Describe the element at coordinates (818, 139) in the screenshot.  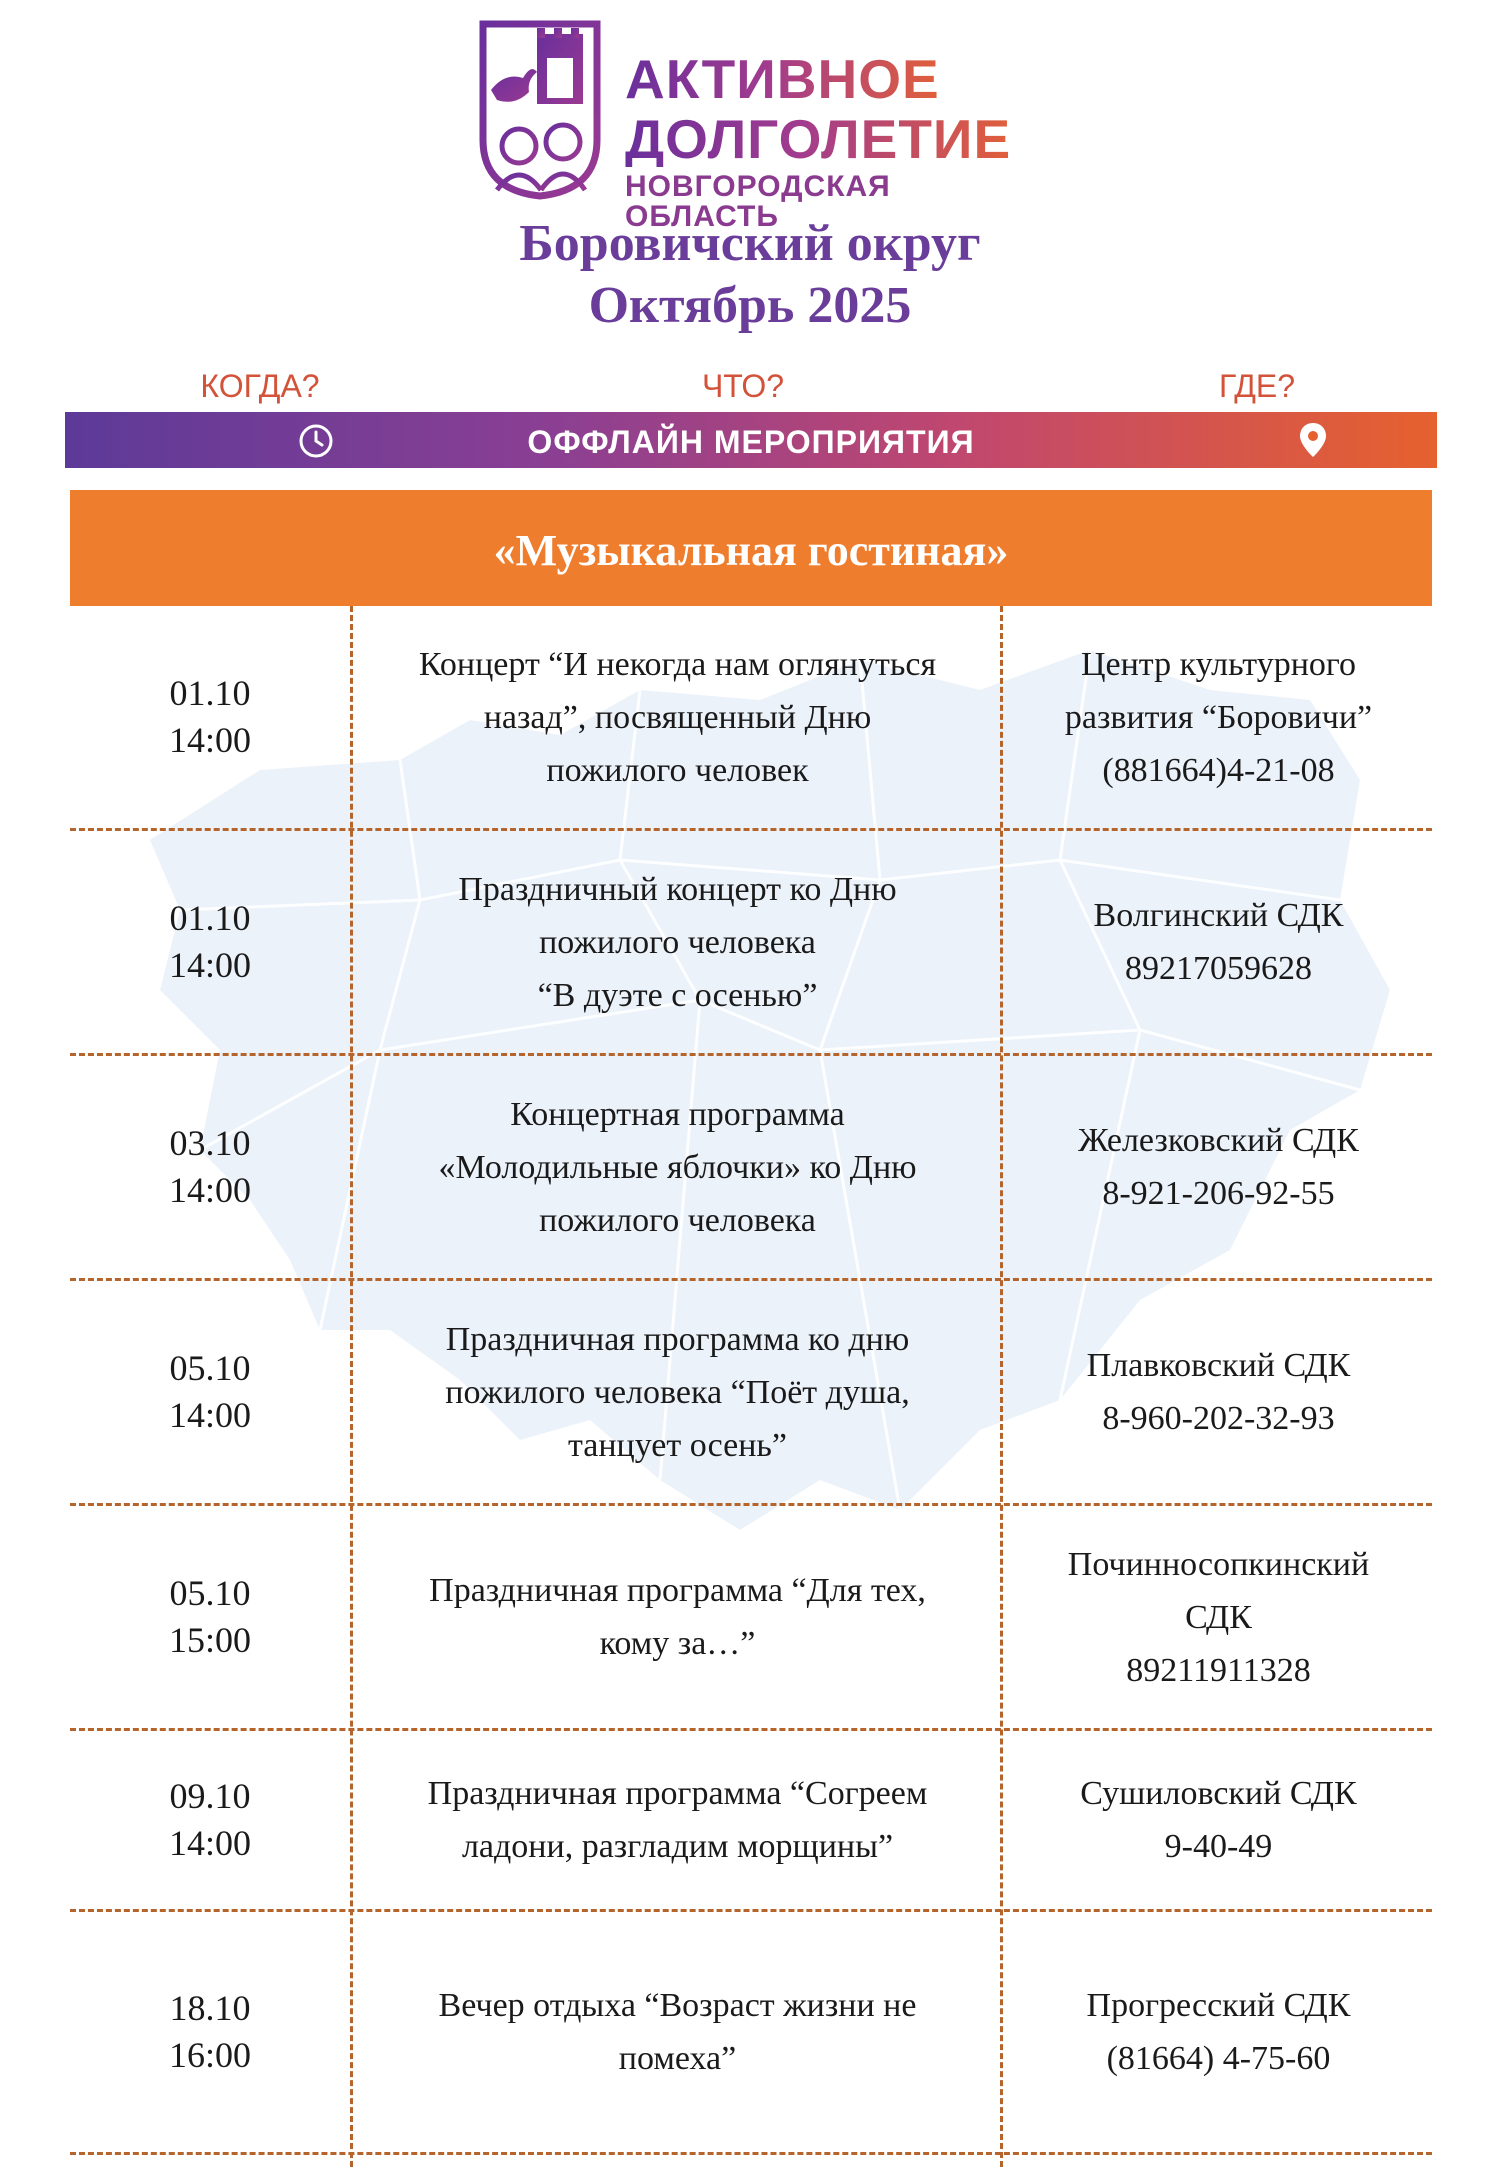
I see `logo-title-line2: ДОЛГОЛЕТИЕ` at that location.